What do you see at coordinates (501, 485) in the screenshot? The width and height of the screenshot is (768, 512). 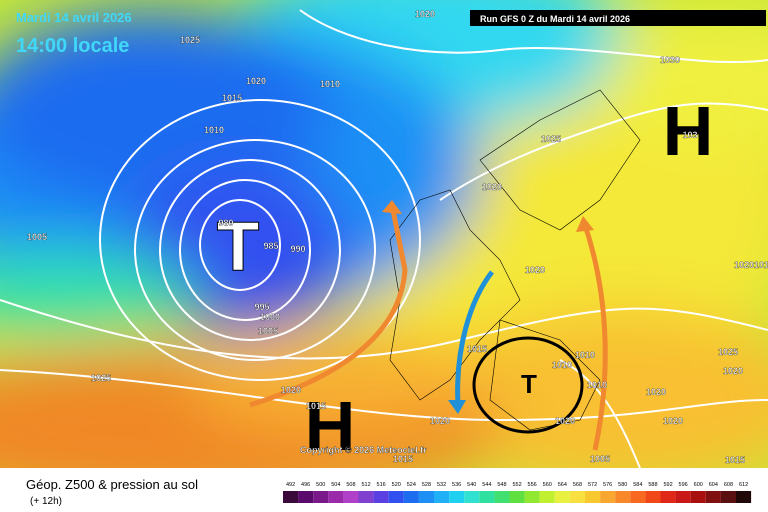 I see `scale-label: 548` at bounding box center [501, 485].